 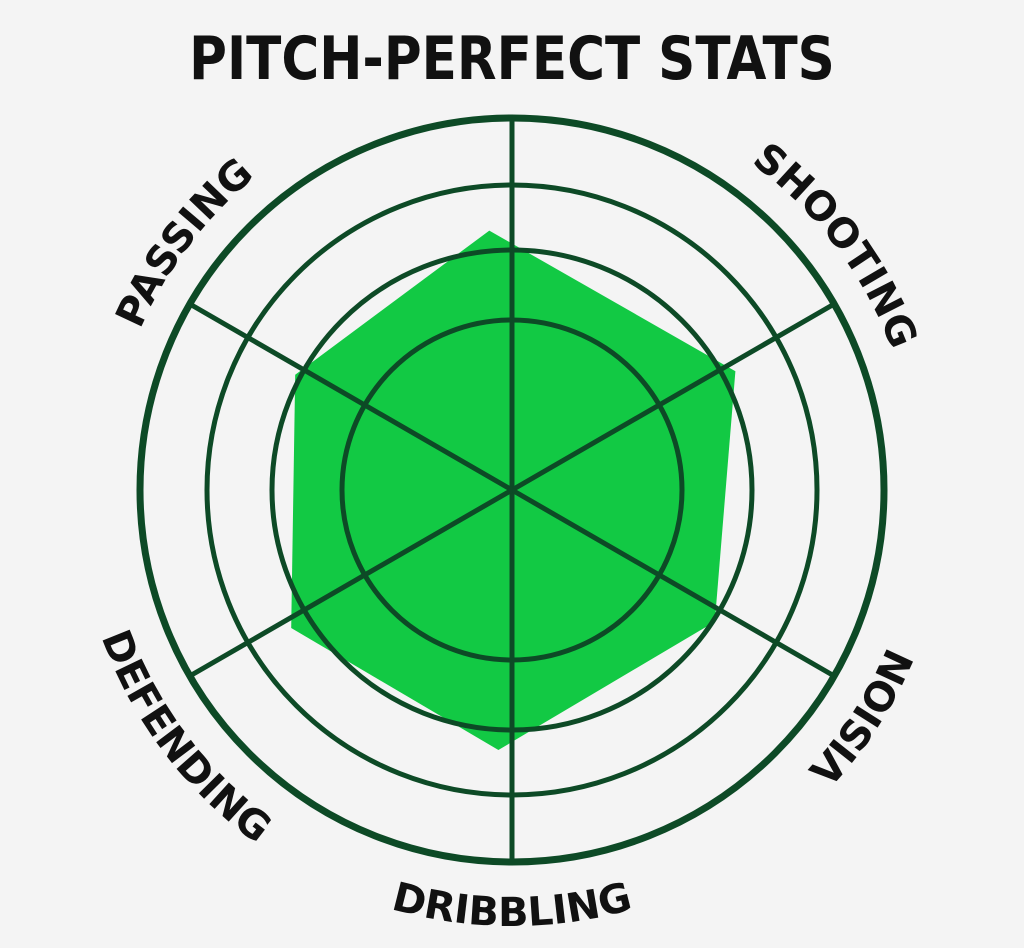 I want to click on axis-label-dribbling: DRIBBLING, so click(x=512, y=905).